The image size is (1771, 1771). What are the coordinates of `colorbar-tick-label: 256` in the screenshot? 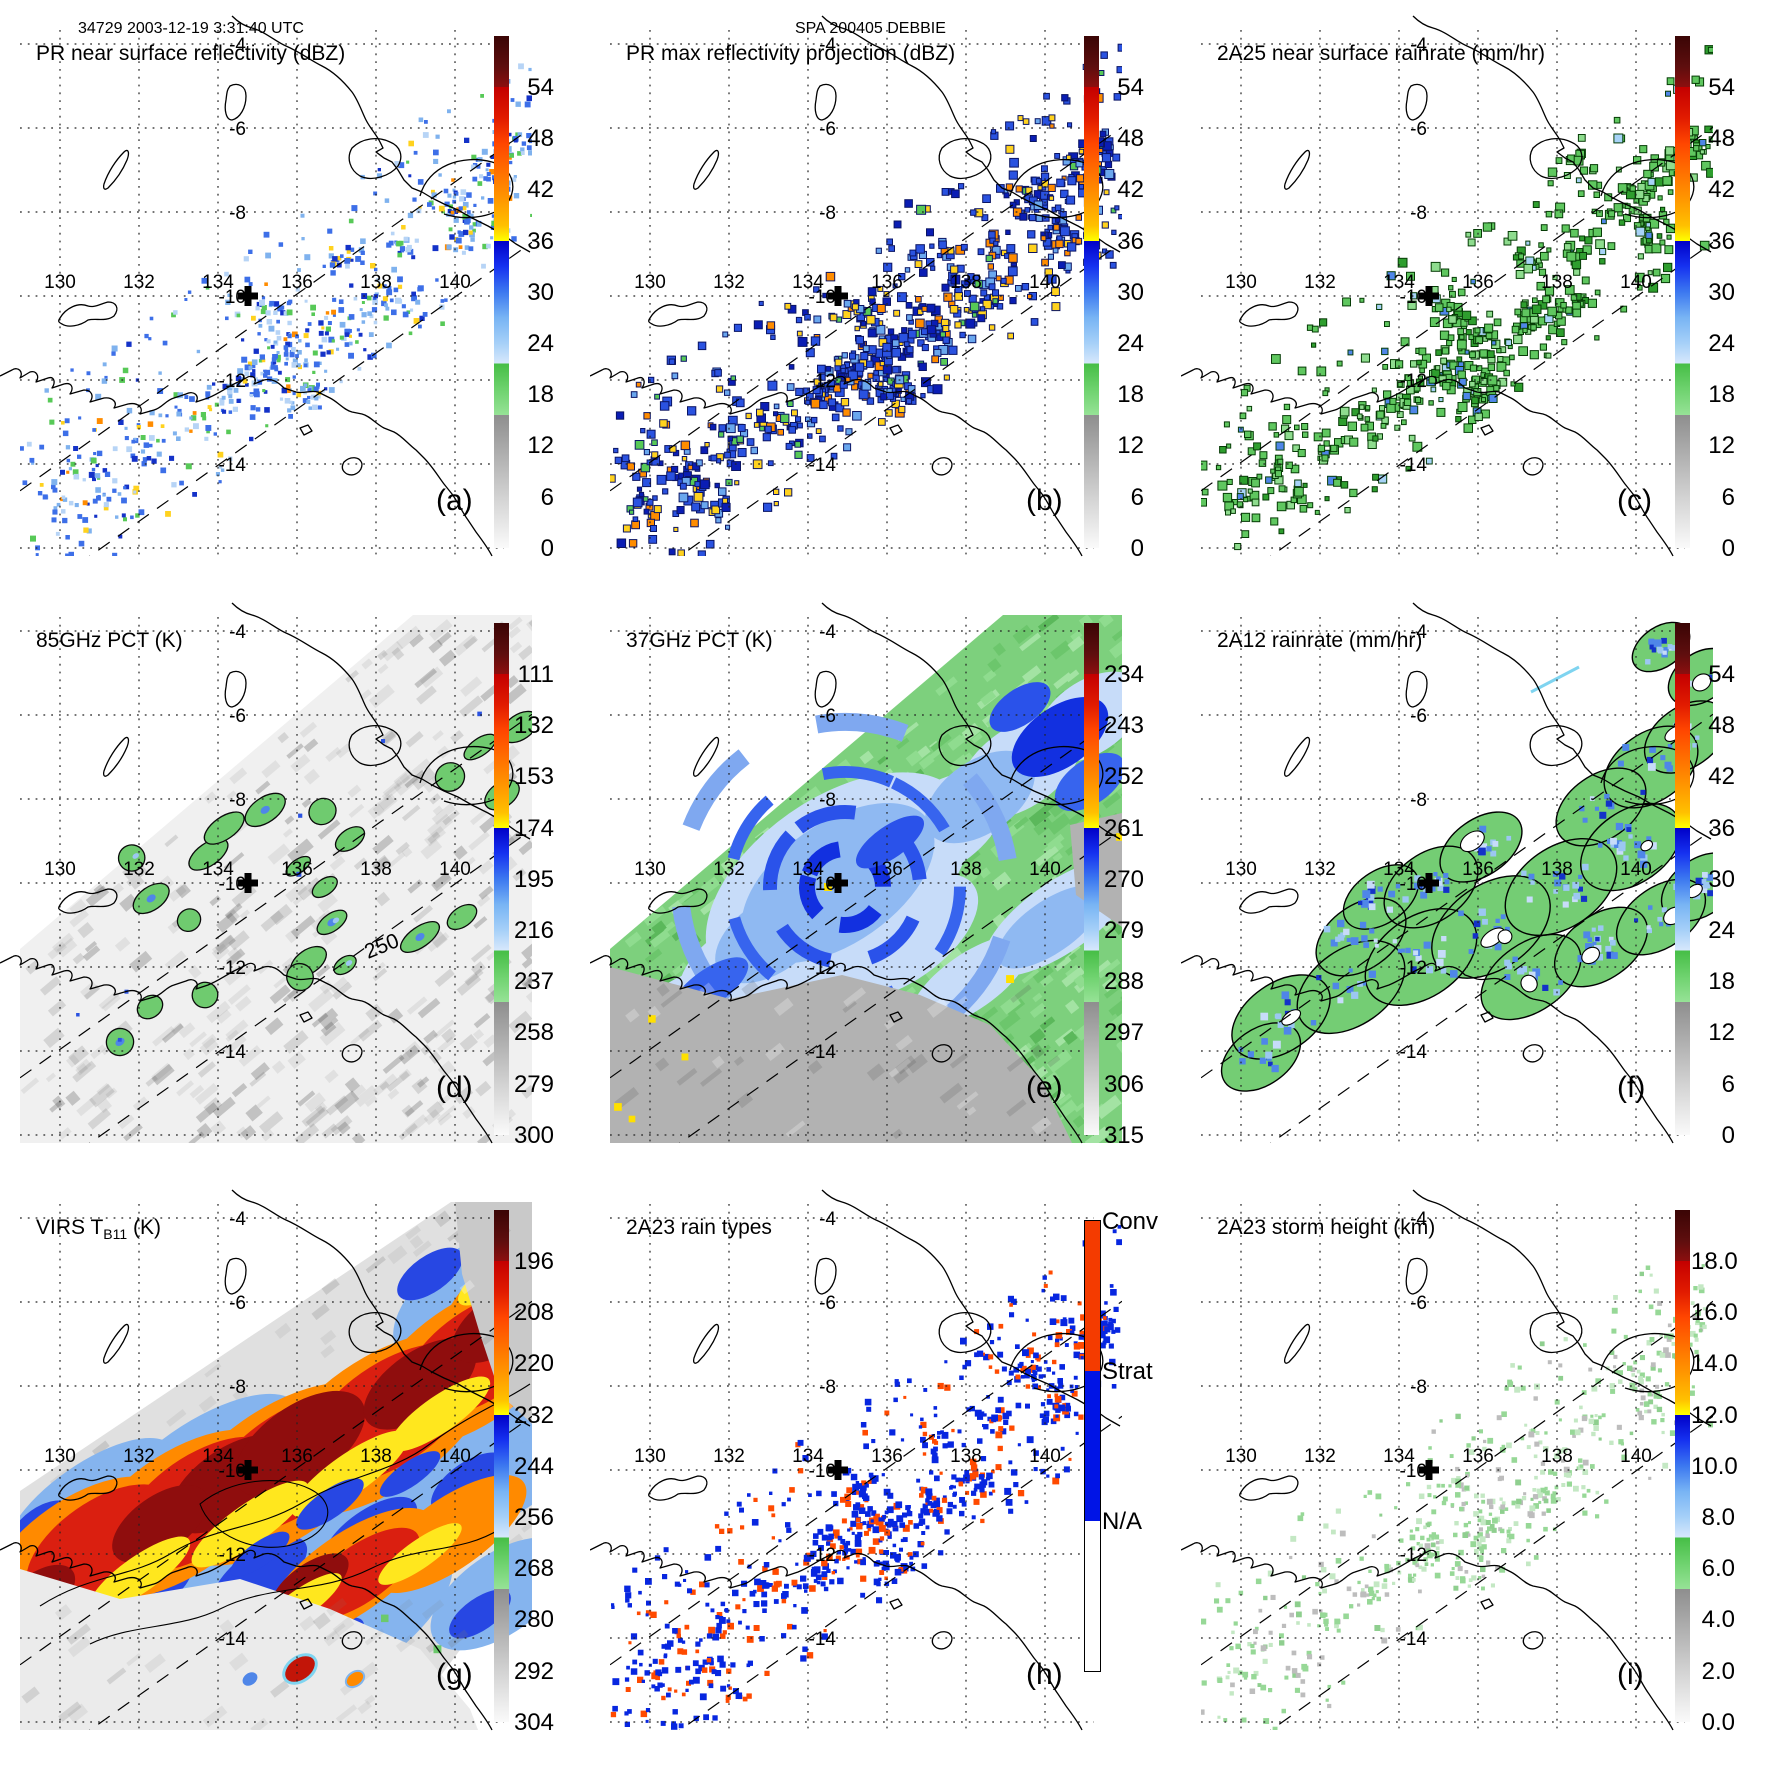 It's located at (533, 1517).